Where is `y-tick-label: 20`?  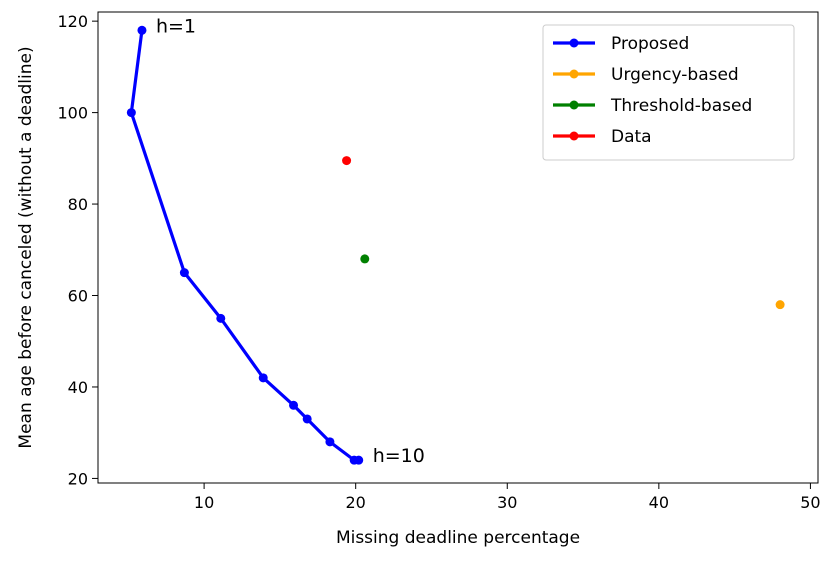
y-tick-label: 20 is located at coordinates (78, 478).